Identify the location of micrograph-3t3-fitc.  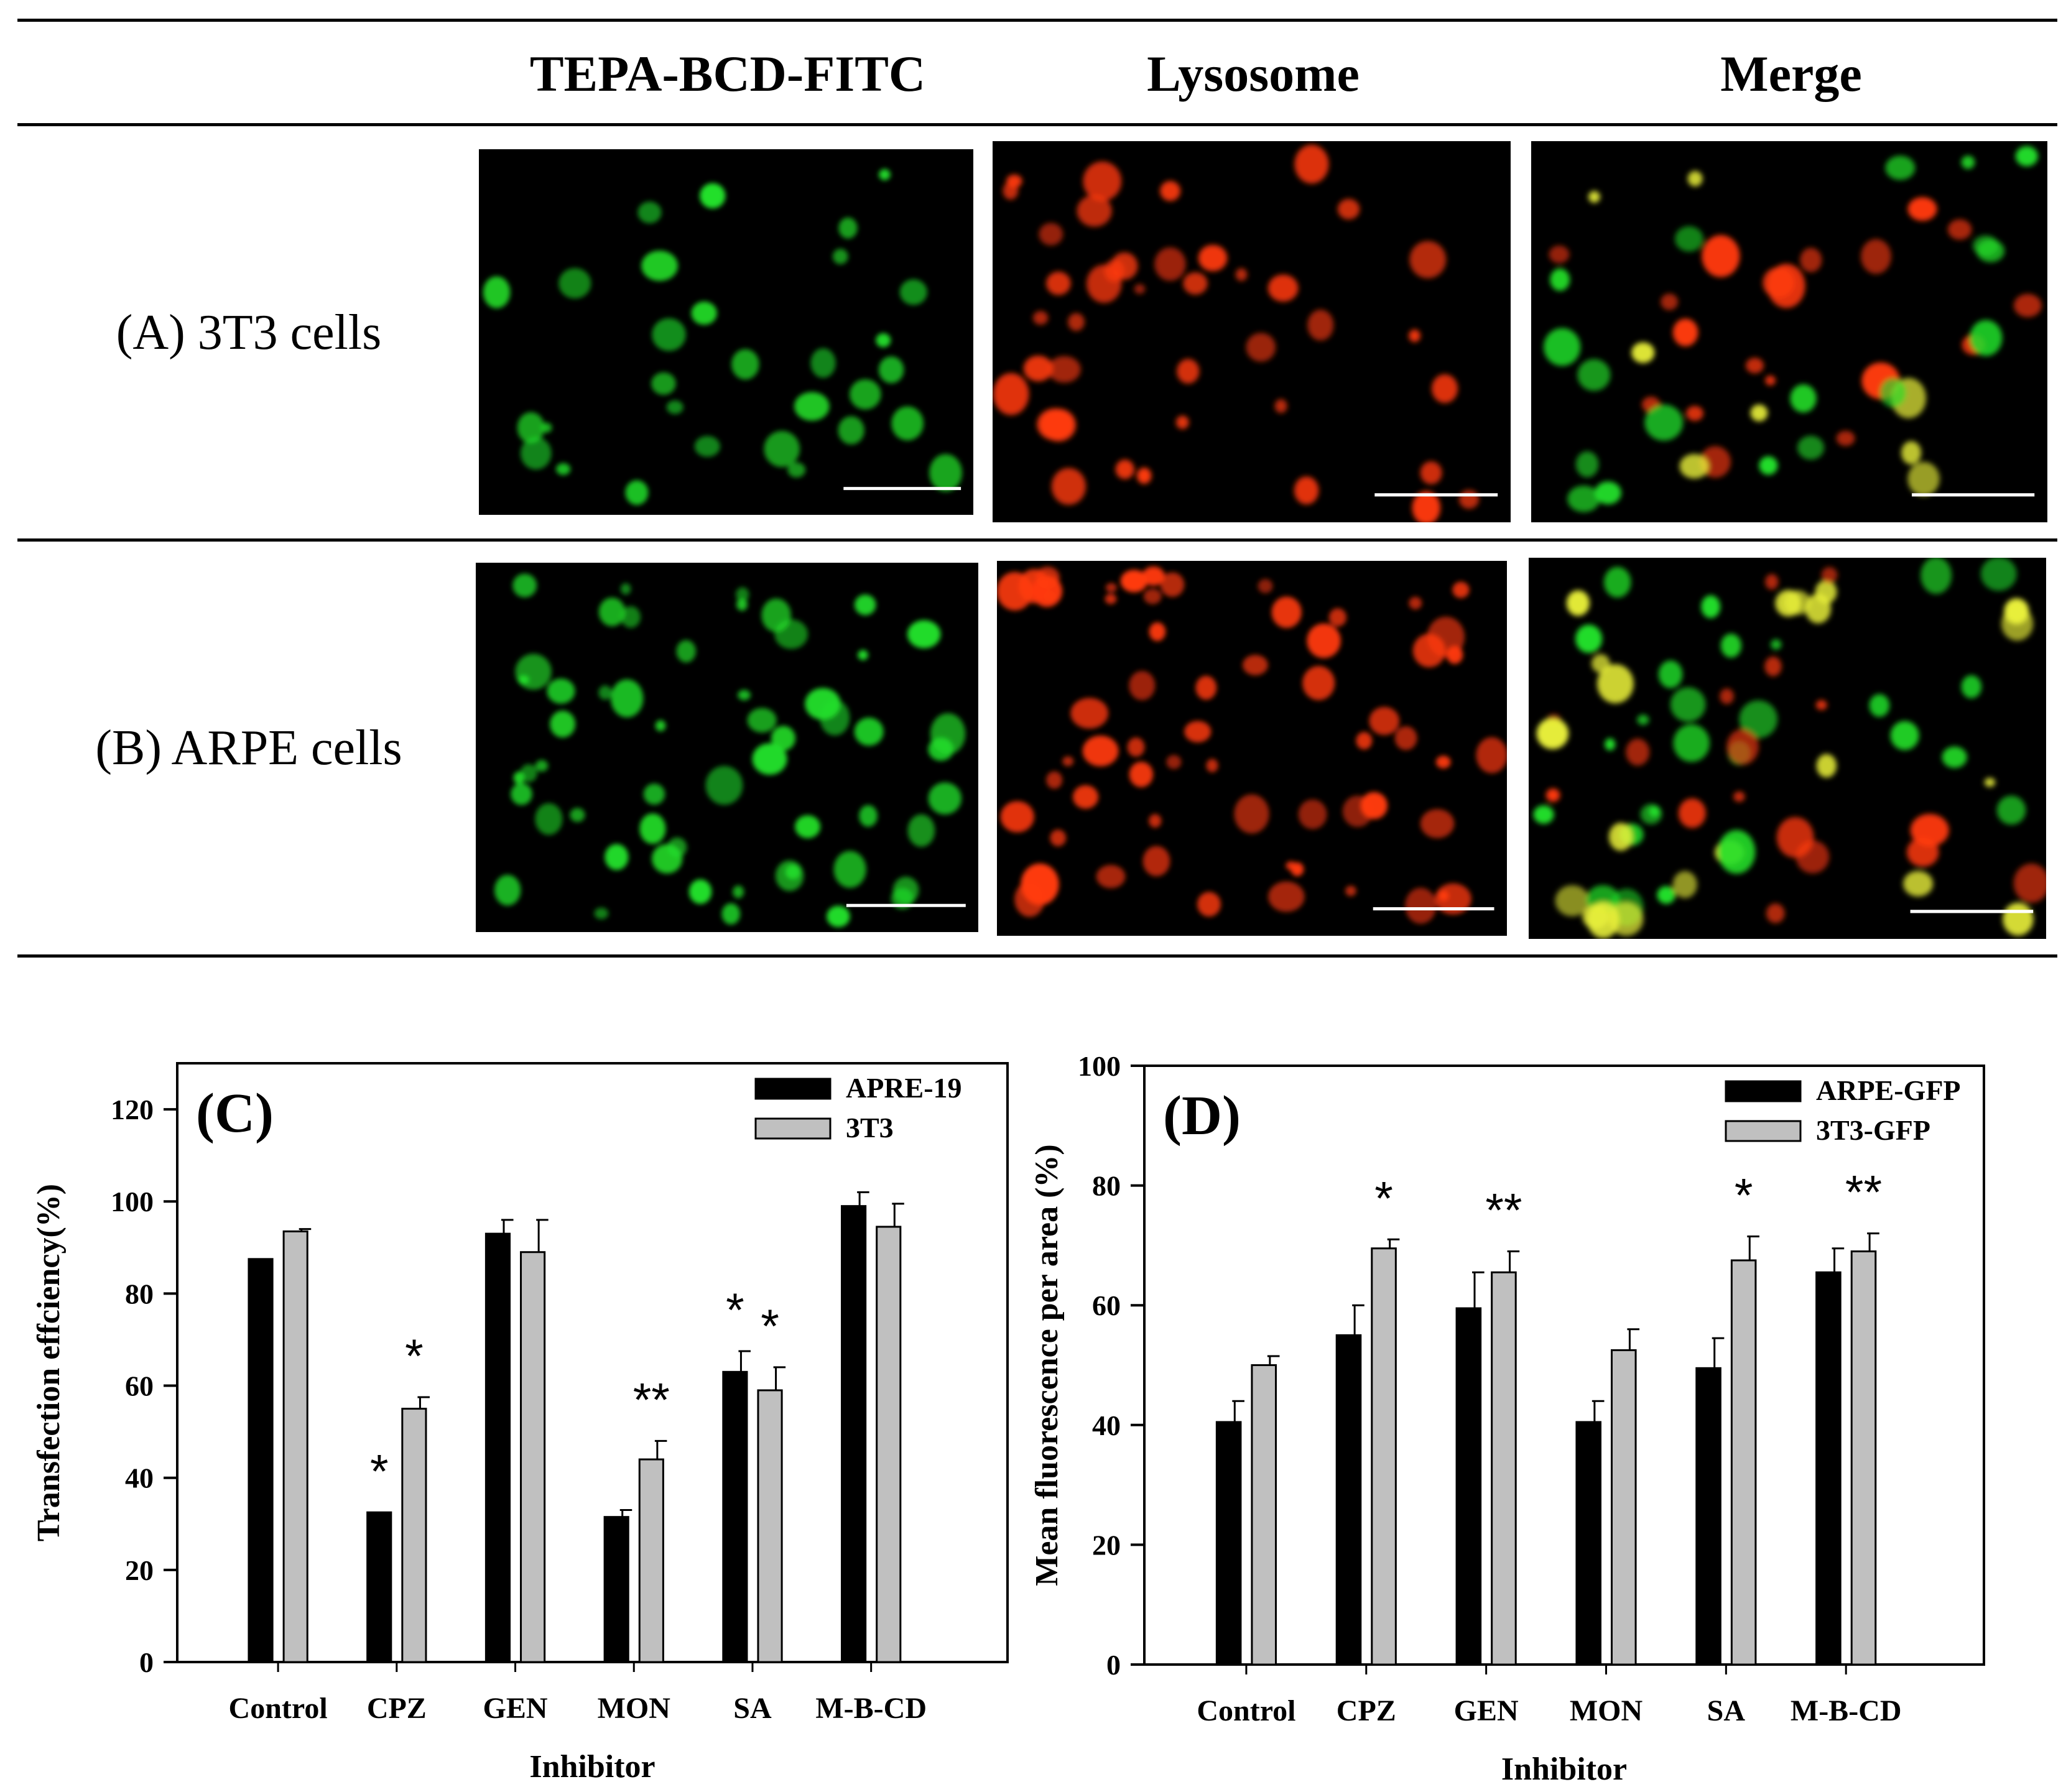
(726, 332).